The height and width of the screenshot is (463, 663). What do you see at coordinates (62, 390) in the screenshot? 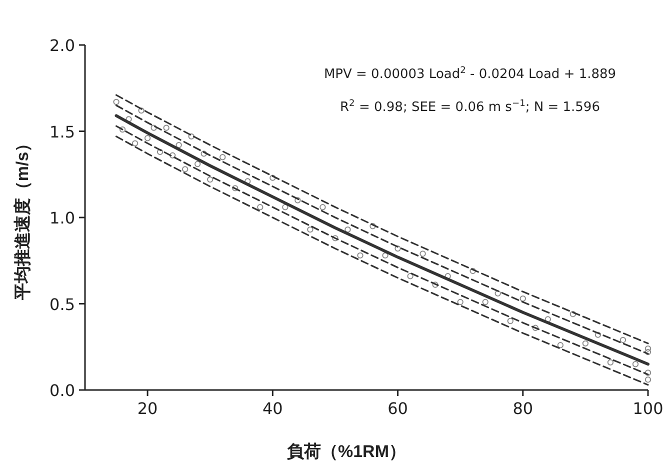
I see `y-tick-label: 0.0` at bounding box center [62, 390].